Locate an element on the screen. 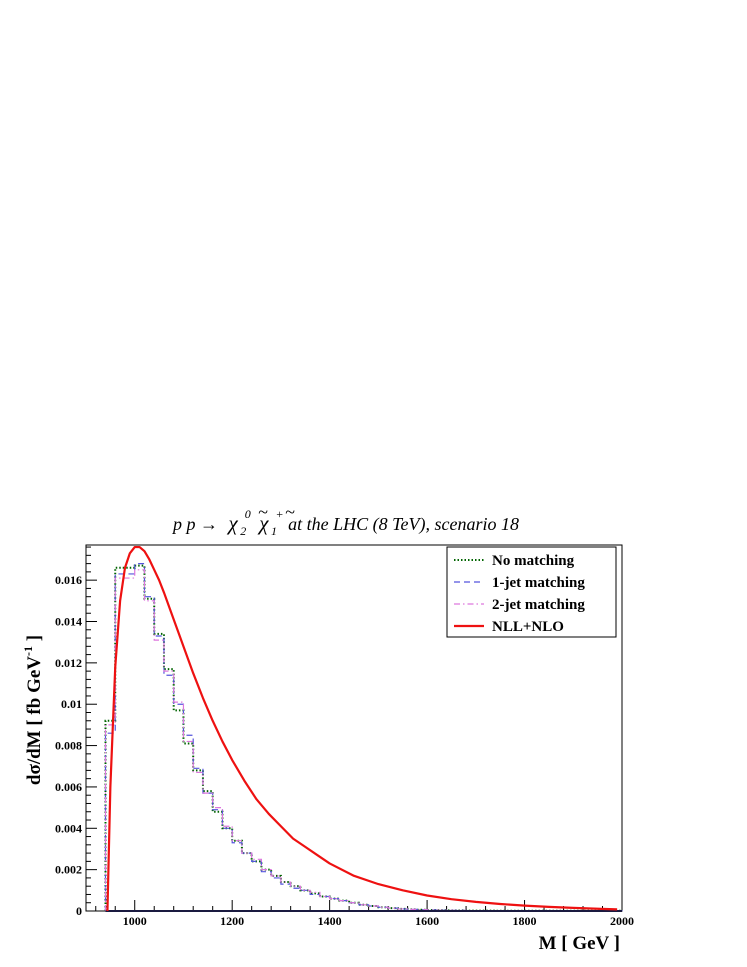  x-axis-title: M [ GeV ] is located at coordinates (579, 943).